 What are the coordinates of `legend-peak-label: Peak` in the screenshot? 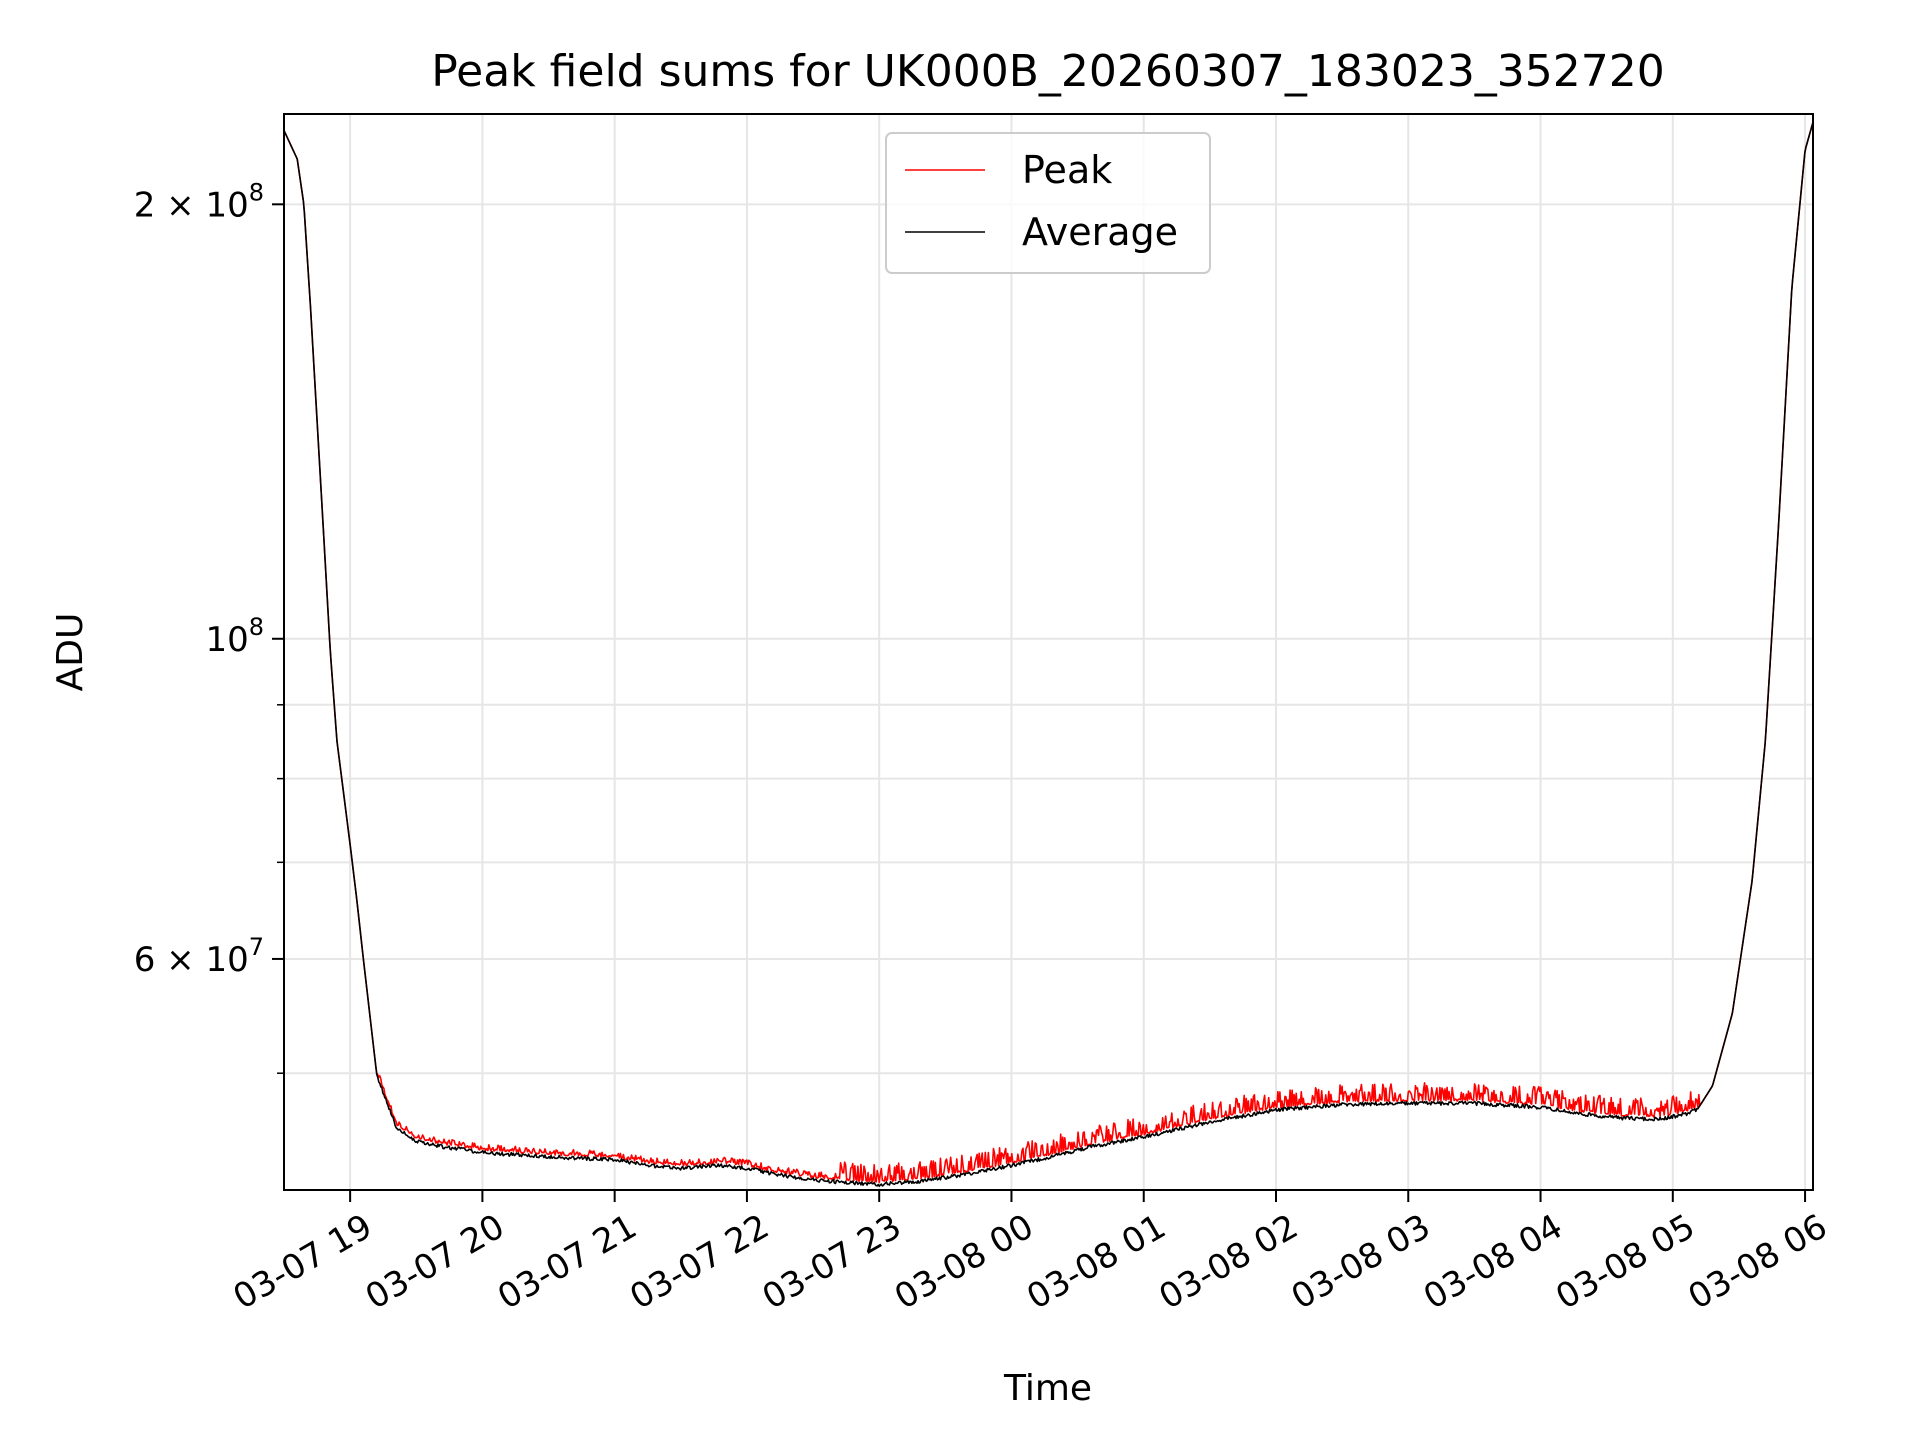 It's located at (1067, 170).